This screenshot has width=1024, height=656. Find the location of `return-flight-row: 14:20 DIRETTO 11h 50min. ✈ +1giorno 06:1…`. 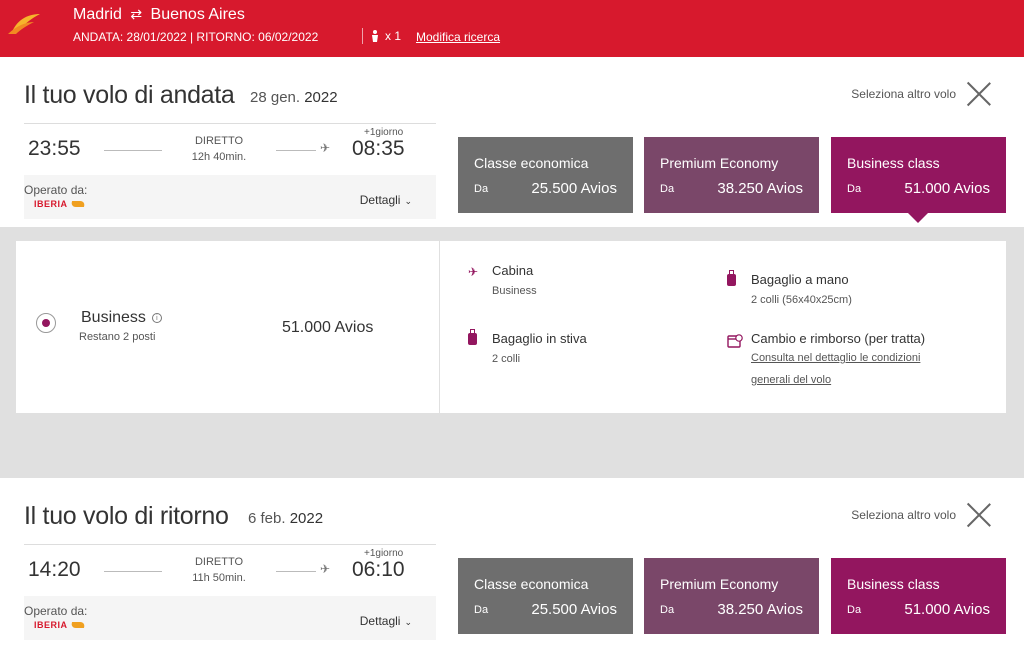

return-flight-row: 14:20 DIRETTO 11h 50min. ✈ +1giorno 06:1… is located at coordinates (230, 592).